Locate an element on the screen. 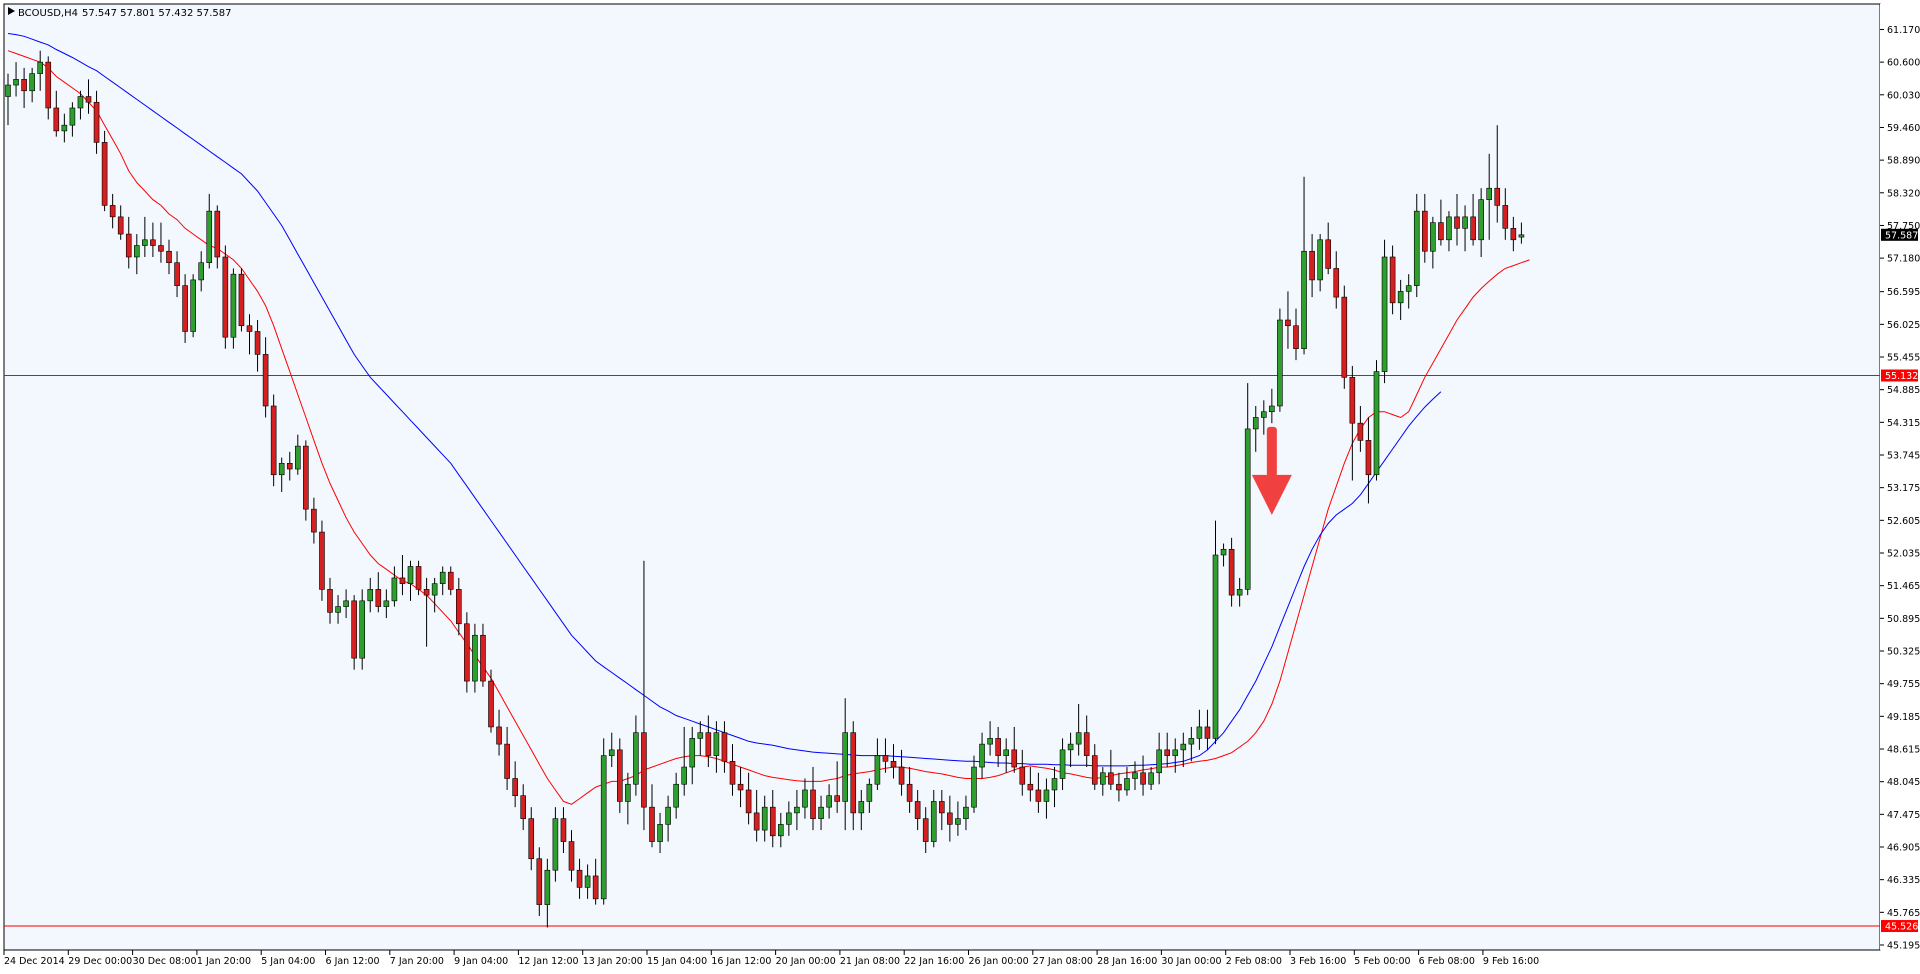 This screenshot has height=974, width=1920. x-tick-label: 30 Dec 08:00 is located at coordinates (165, 961).